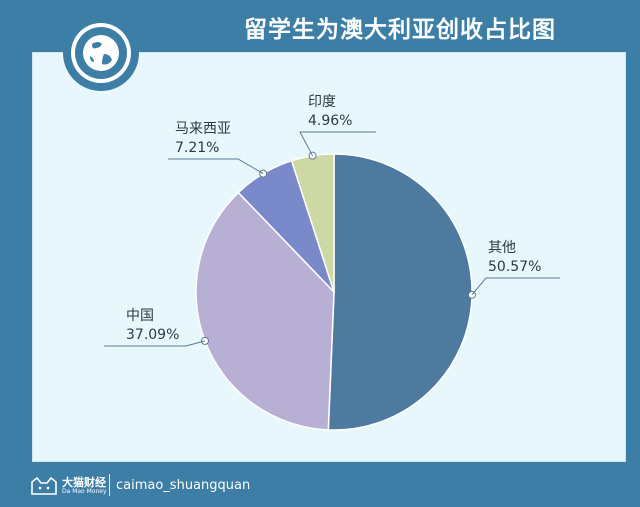 This screenshot has height=507, width=640. Describe the element at coordinates (84, 491) in the screenshot. I see `brand-subtitle: Da Mao Money` at that location.